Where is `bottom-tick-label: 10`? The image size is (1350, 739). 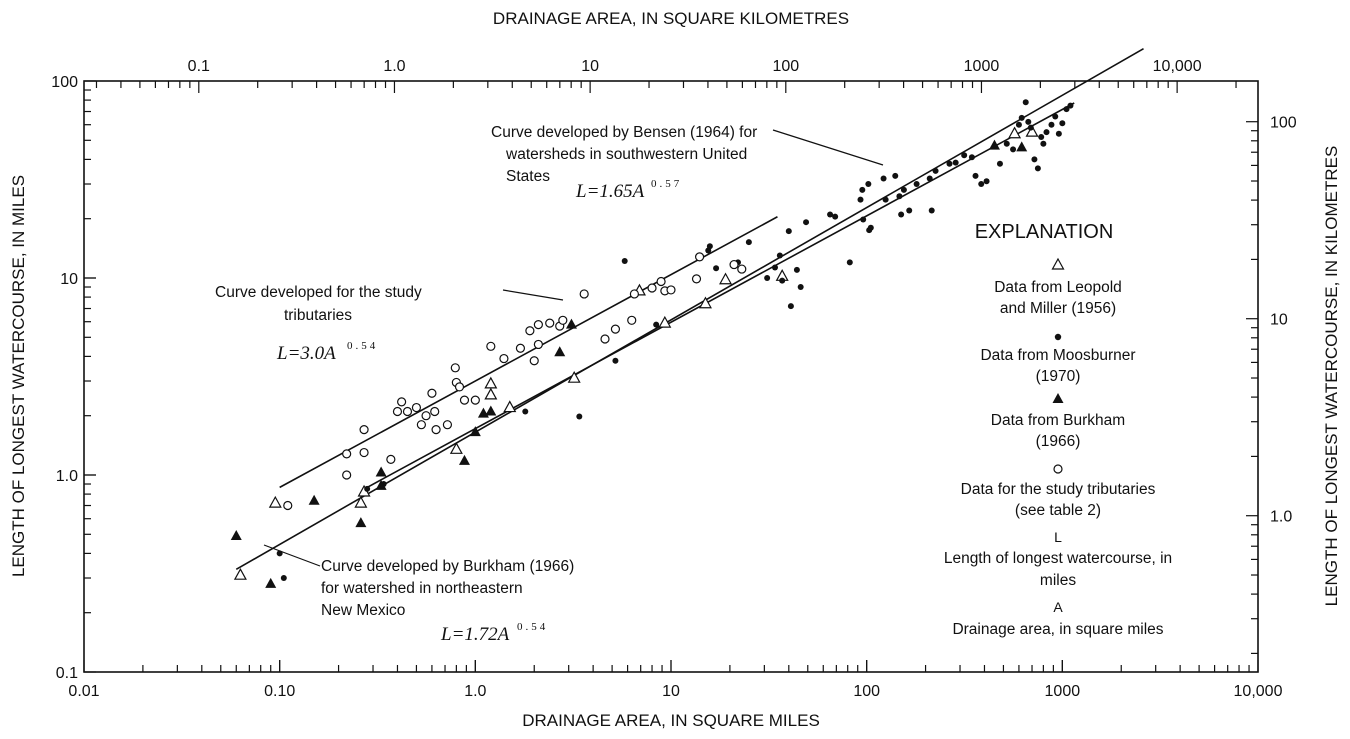
bottom-tick-label: 10 is located at coordinates (671, 691).